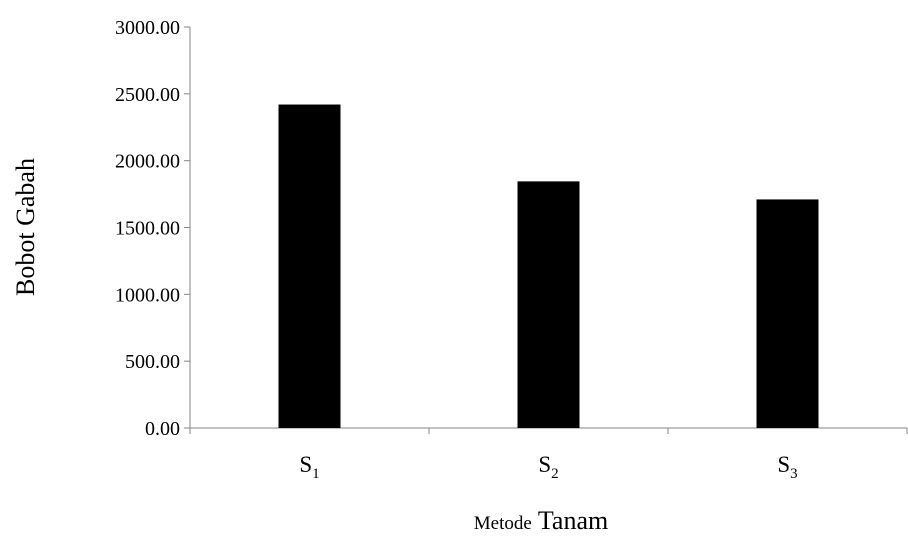 The width and height of the screenshot is (908, 536). I want to click on x-category-label-subscript: 2, so click(555, 474).